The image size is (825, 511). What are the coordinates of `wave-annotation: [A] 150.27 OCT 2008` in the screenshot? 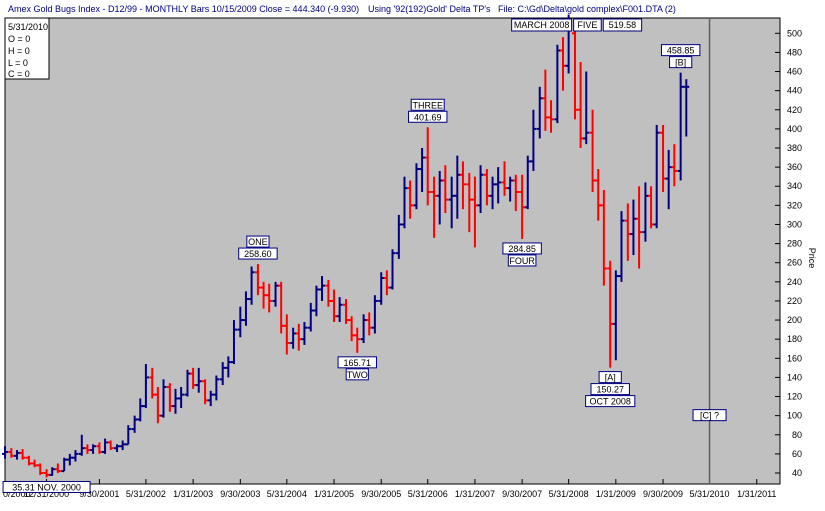 It's located at (610, 389).